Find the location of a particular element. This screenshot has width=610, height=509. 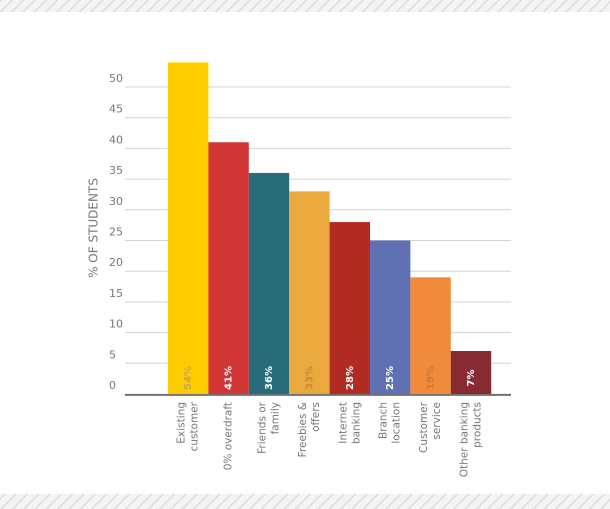

y-tick-label: 30 is located at coordinates (116, 201).